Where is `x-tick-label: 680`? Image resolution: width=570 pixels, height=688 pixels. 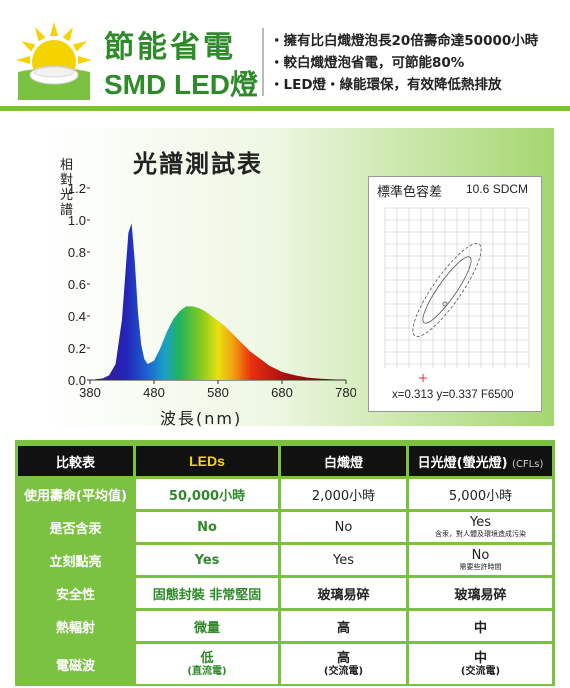
x-tick-label: 680 is located at coordinates (282, 392).